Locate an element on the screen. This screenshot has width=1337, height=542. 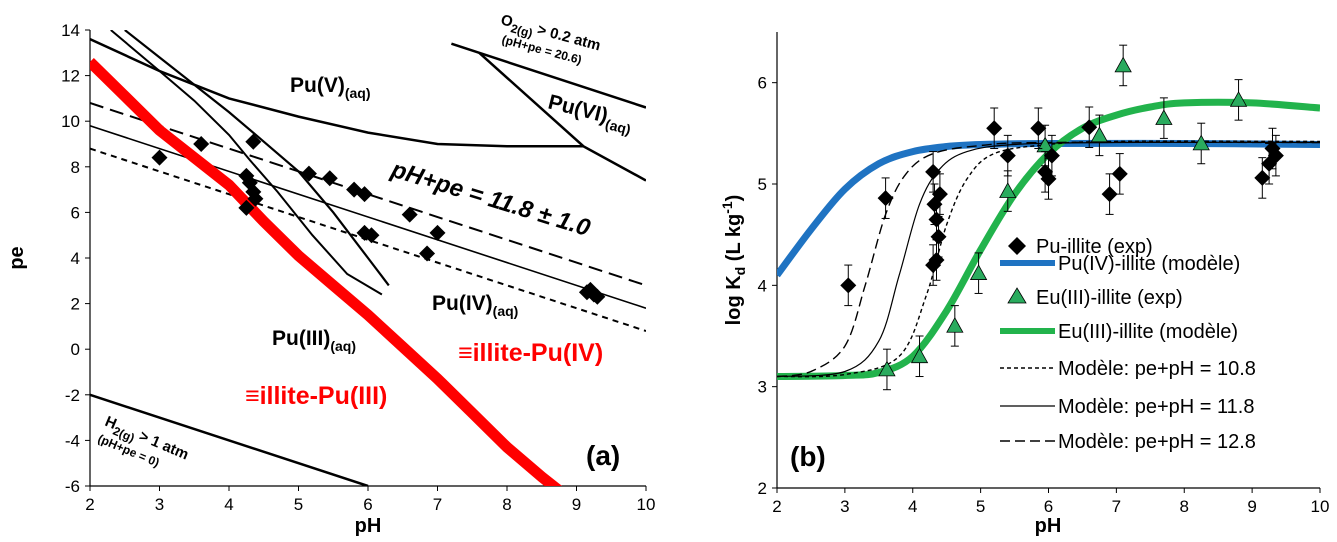
panel-a-ytick-label: 6 is located at coordinates (75, 212).